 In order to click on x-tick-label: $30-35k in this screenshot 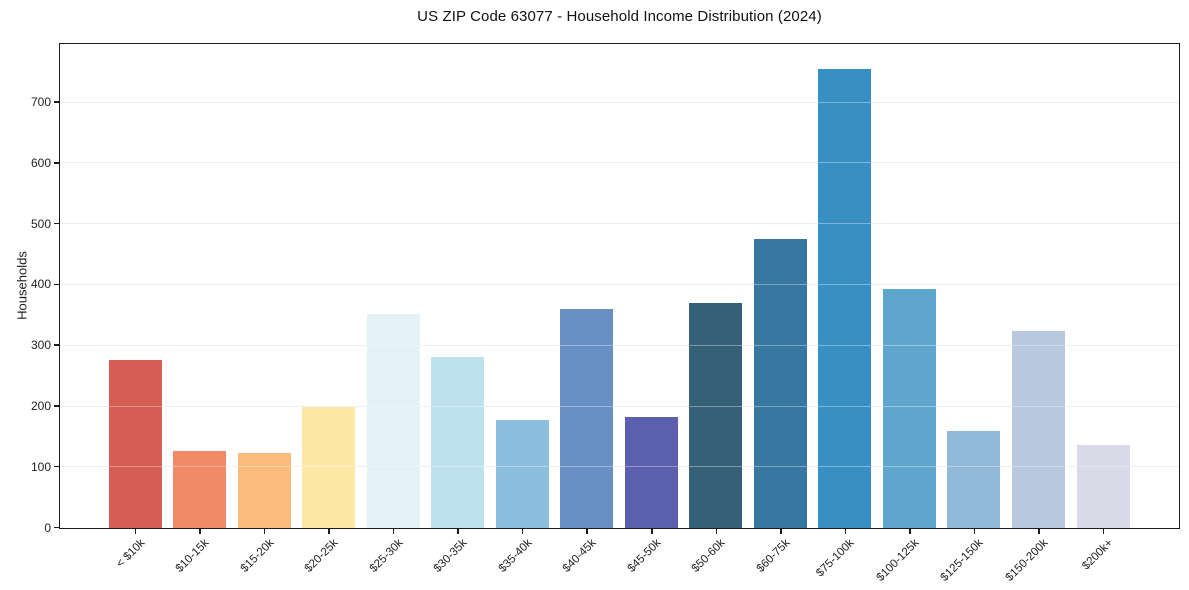, I will do `click(450, 556)`.